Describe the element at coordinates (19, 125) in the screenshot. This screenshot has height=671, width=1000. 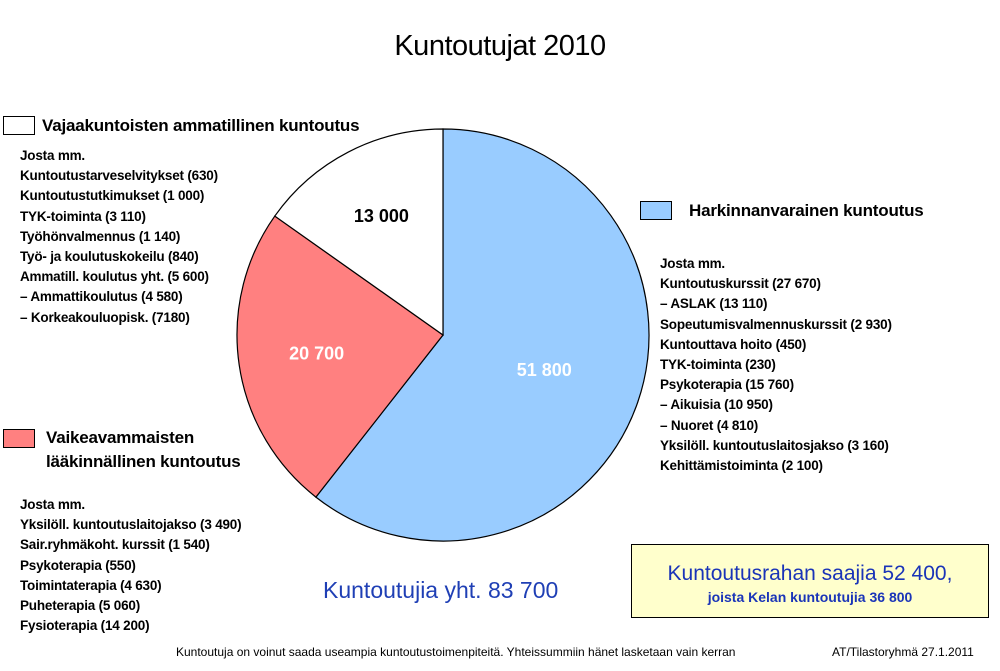
I see `legend-swatch-vaja` at that location.